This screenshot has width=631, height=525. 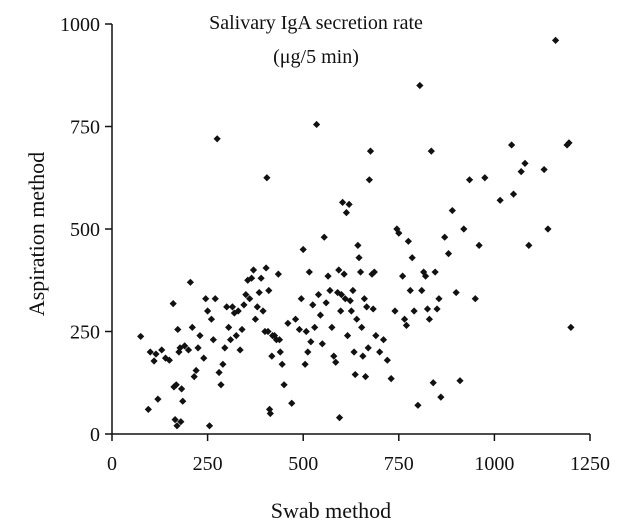 What do you see at coordinates (85, 230) in the screenshot?
I see `y-tick-label: 500` at bounding box center [85, 230].